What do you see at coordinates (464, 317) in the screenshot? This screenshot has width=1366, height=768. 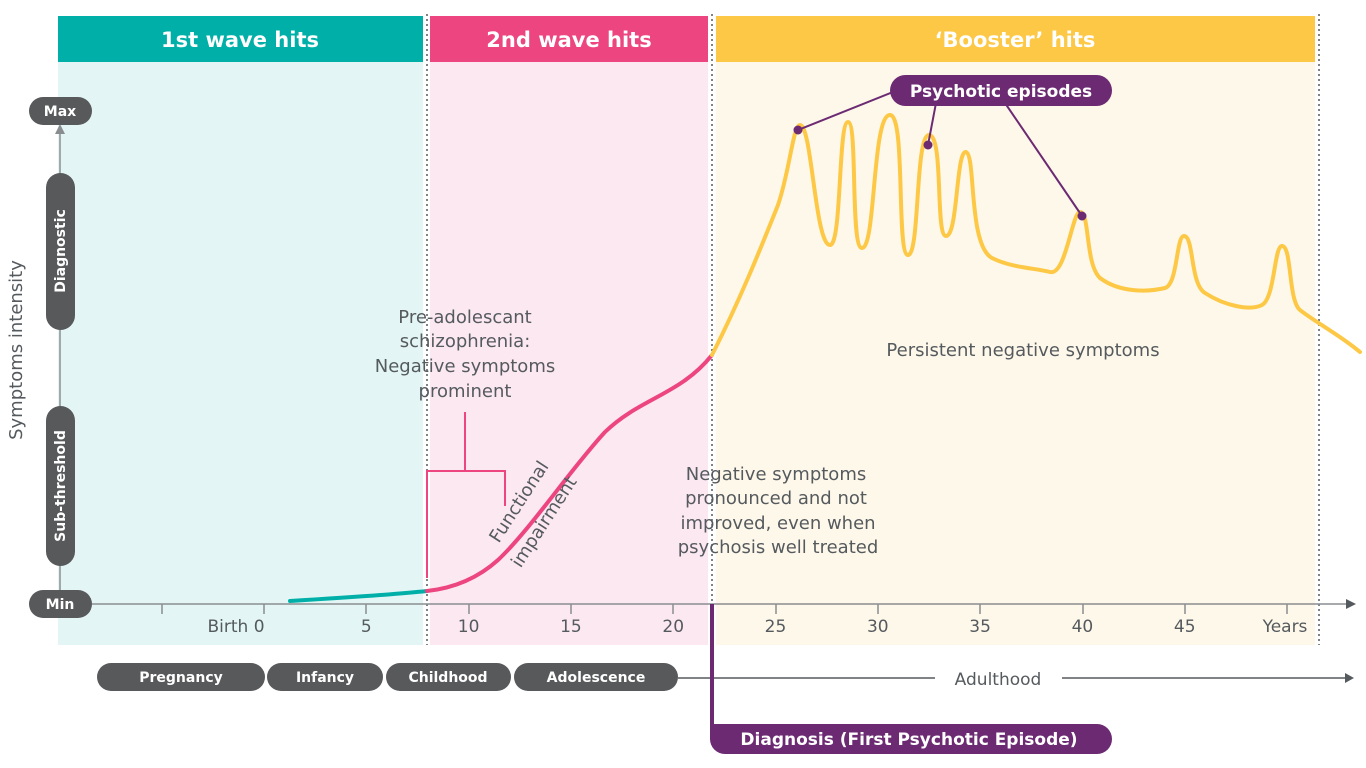 I see `pre-adolescent-line-1: Pre-adolescant` at bounding box center [464, 317].